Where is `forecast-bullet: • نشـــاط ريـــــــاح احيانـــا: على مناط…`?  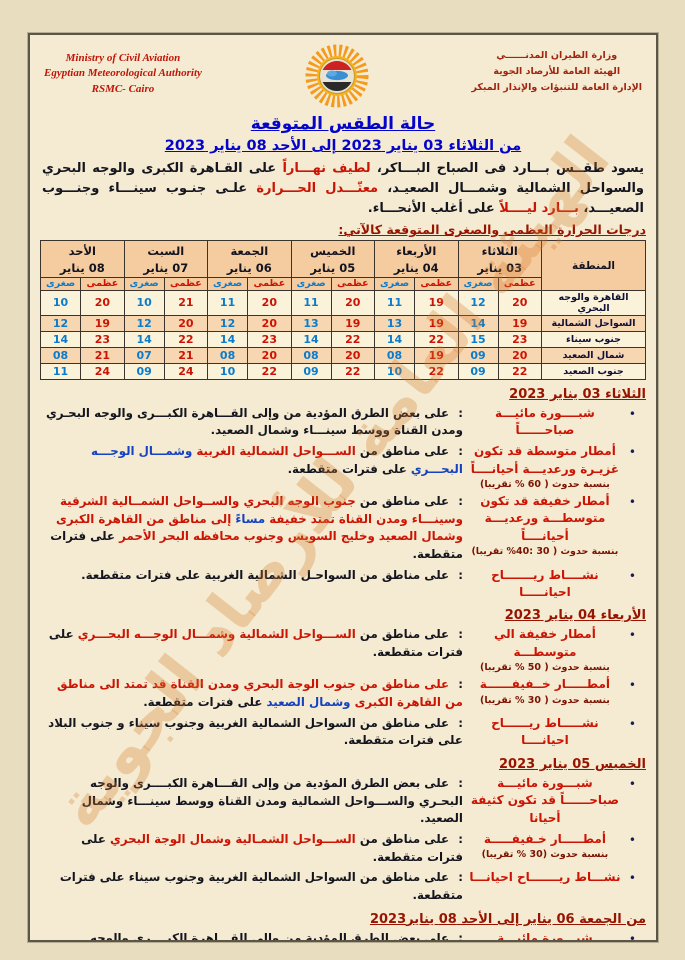 forecast-bullet: • نشـــاط ريـــــــاح احيانـــا: على مناط… is located at coordinates (343, 886).